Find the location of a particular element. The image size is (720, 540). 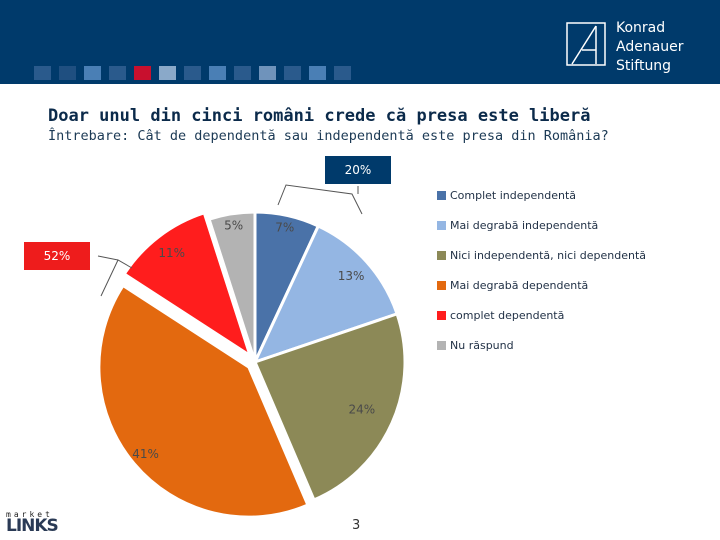

legend-label: complet dependentă is located at coordinates (507, 315).